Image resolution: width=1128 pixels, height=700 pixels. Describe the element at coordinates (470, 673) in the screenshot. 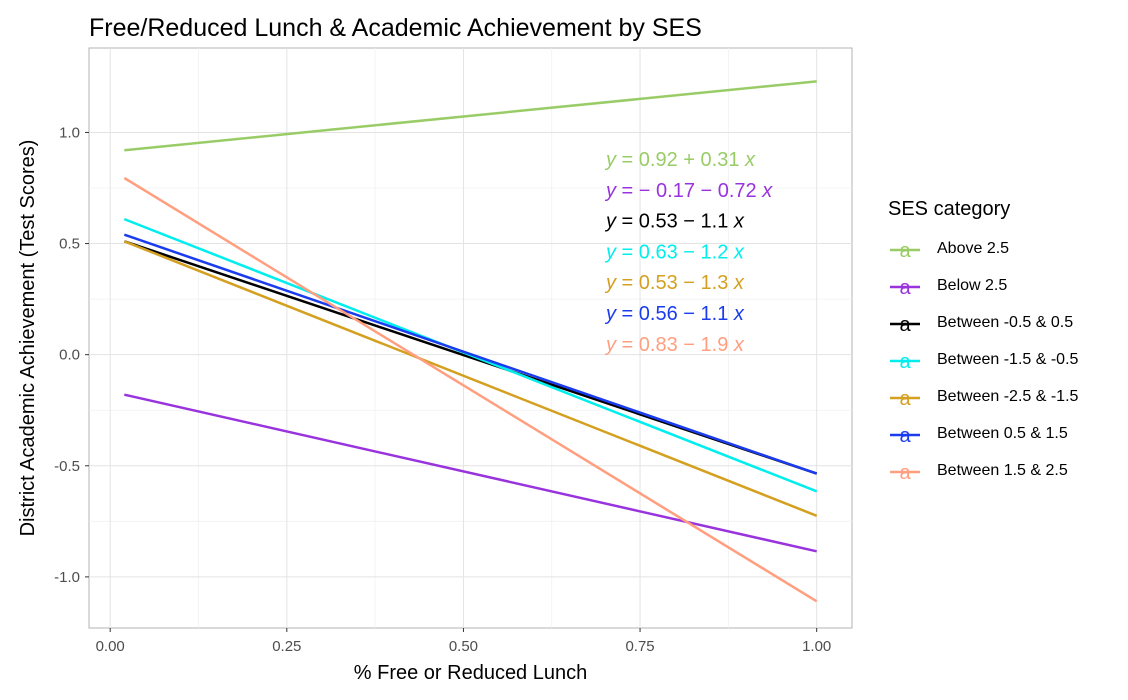

I see `x-axis-title: % Free or Reduced Lunch` at that location.